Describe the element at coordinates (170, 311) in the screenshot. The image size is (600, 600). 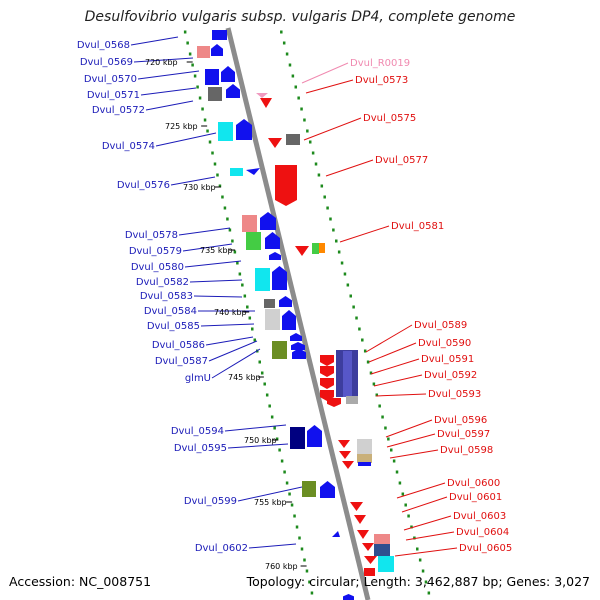
I see `gene-label-left: Dvul_0584` at that location.